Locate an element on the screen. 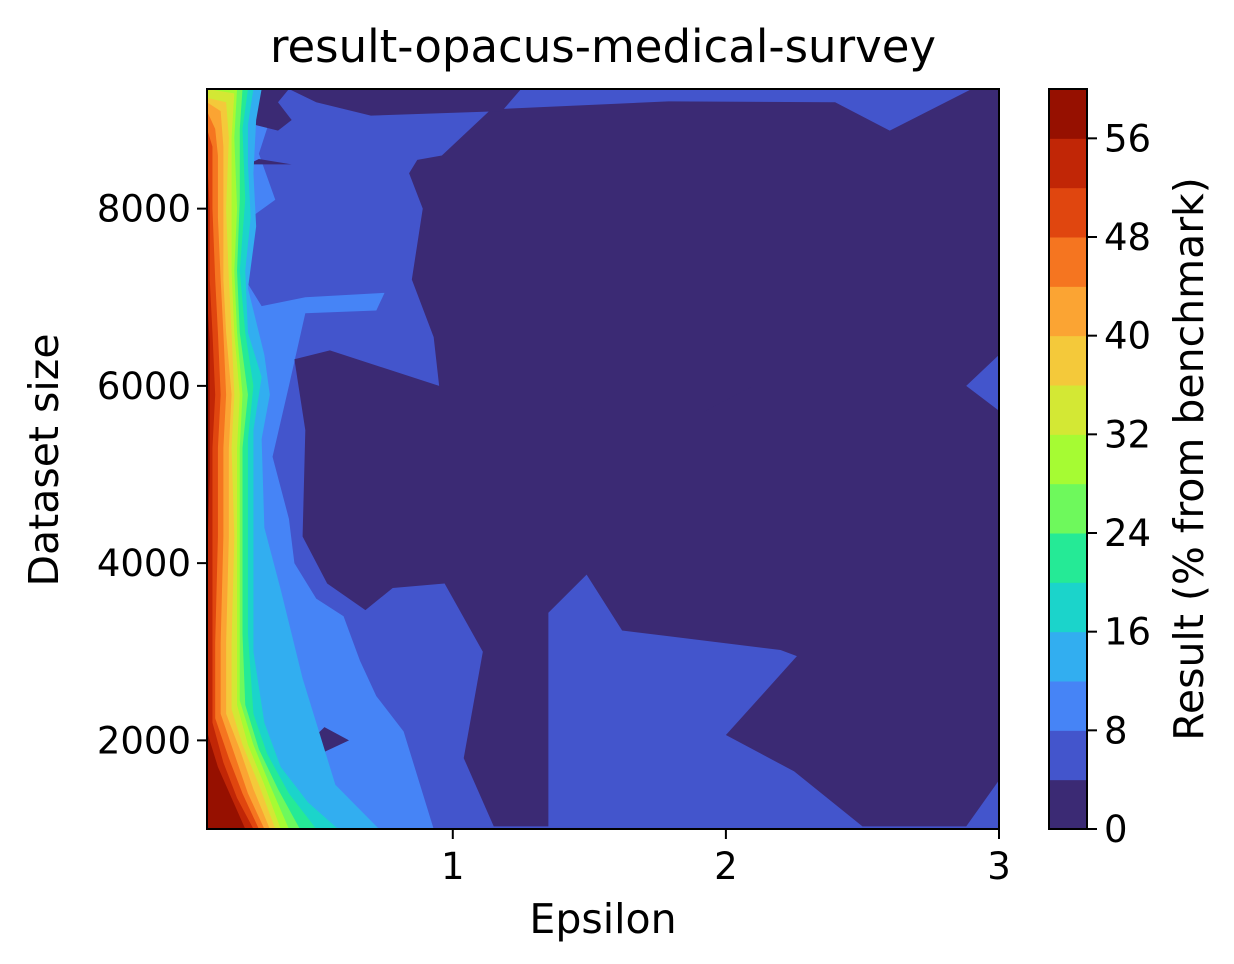  y-axis: 2000 4000 6000 8000 is located at coordinates (152, 475).